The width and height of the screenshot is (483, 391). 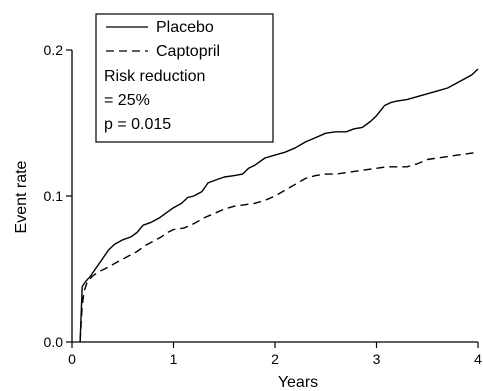 I want to click on x-tick-label: 0, so click(x=72, y=359).